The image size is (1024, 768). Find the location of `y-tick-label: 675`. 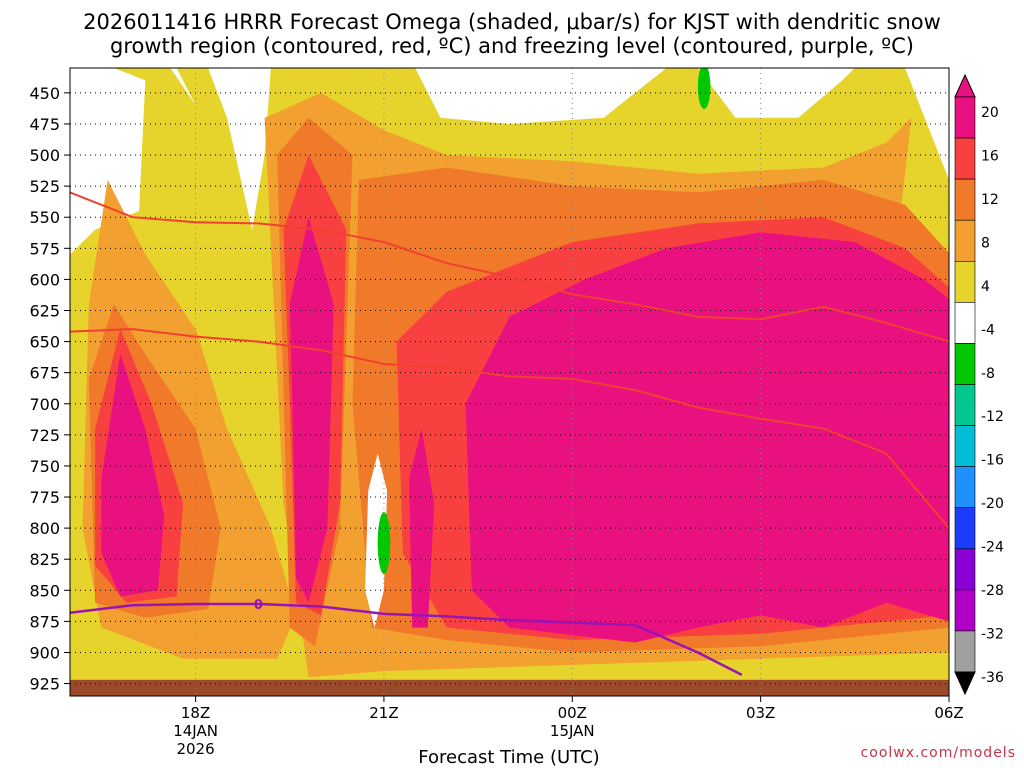

y-tick-label: 675 is located at coordinates (44, 373).